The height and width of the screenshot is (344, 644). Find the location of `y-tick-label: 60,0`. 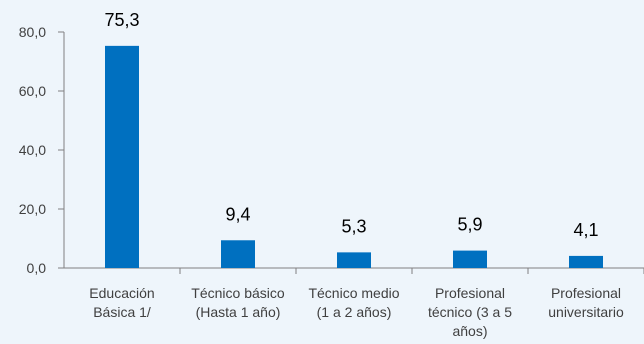

y-tick-label: 60,0 is located at coordinates (32, 91).